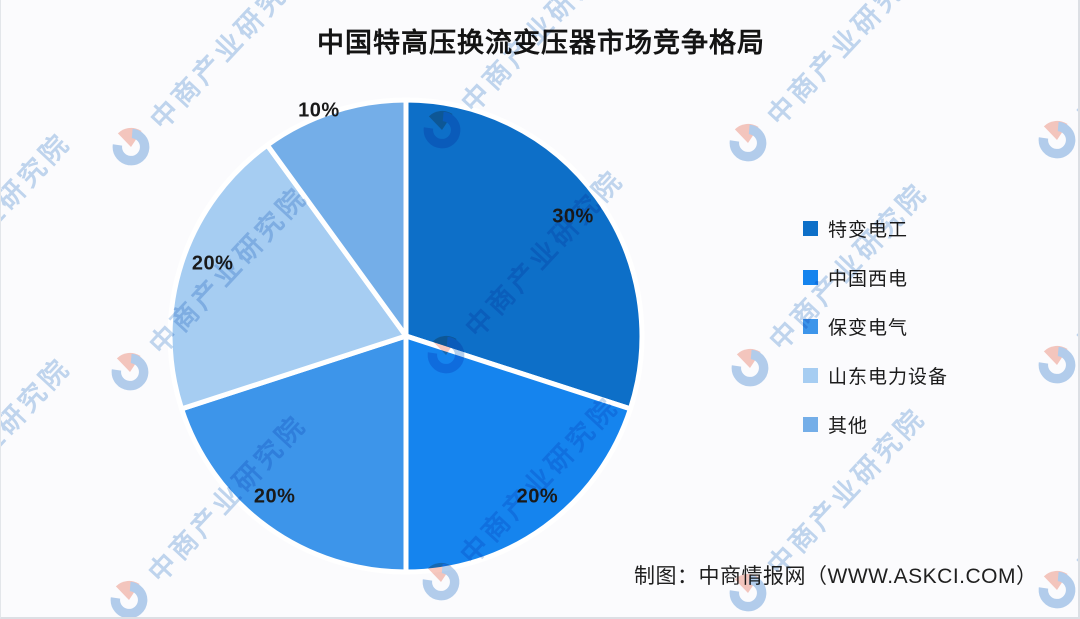 This screenshot has height=619, width=1080. I want to click on legend-label: 其他, so click(848, 426).